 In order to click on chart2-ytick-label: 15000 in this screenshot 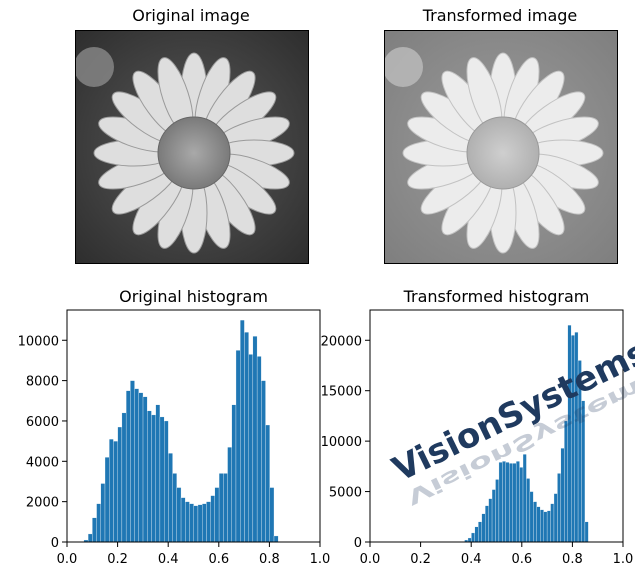, I will do `click(341, 392)`.